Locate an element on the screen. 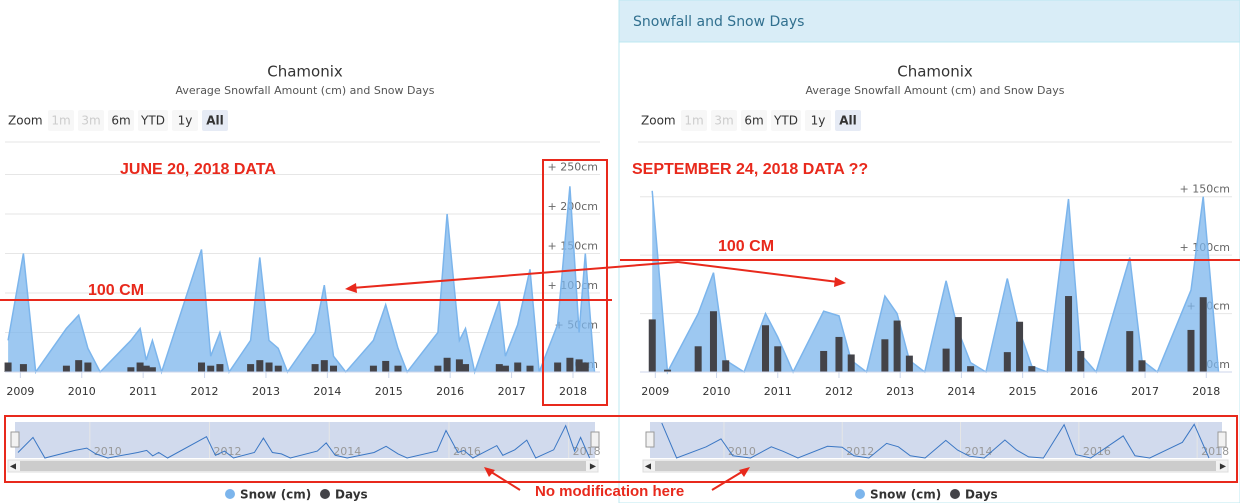  zoom-button-label: 3m is located at coordinates (723, 121).